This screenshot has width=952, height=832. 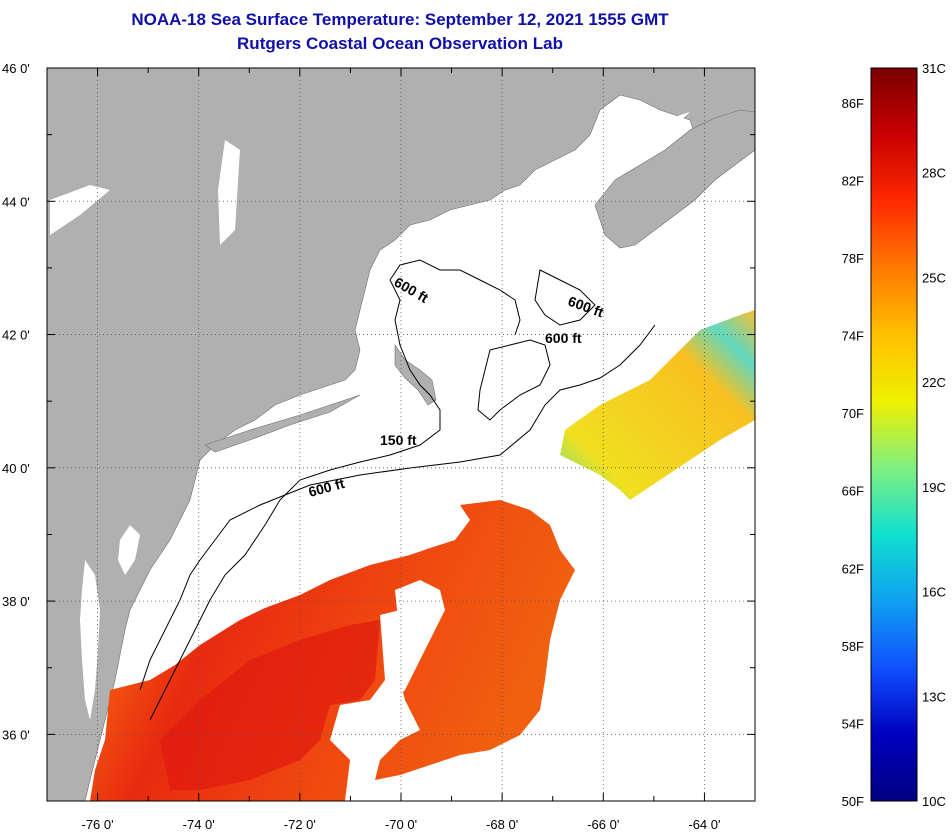 What do you see at coordinates (853, 723) in the screenshot?
I see `colorbar-f-label: 54F` at bounding box center [853, 723].